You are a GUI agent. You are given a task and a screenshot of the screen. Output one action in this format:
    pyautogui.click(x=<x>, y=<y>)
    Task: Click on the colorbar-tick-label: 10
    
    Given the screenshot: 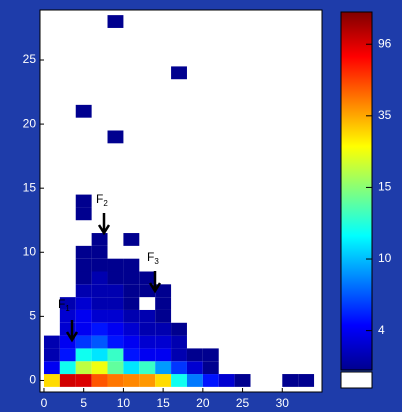 What is the action you would take?
    pyautogui.click(x=385, y=258)
    